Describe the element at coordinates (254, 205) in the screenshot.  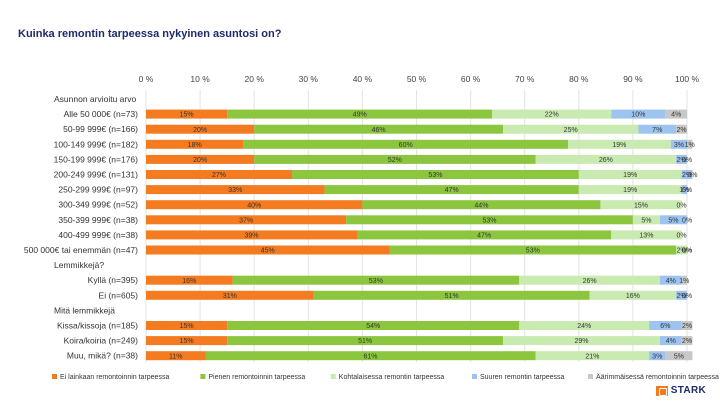
I see `bar-value-label: 40%` at that location.